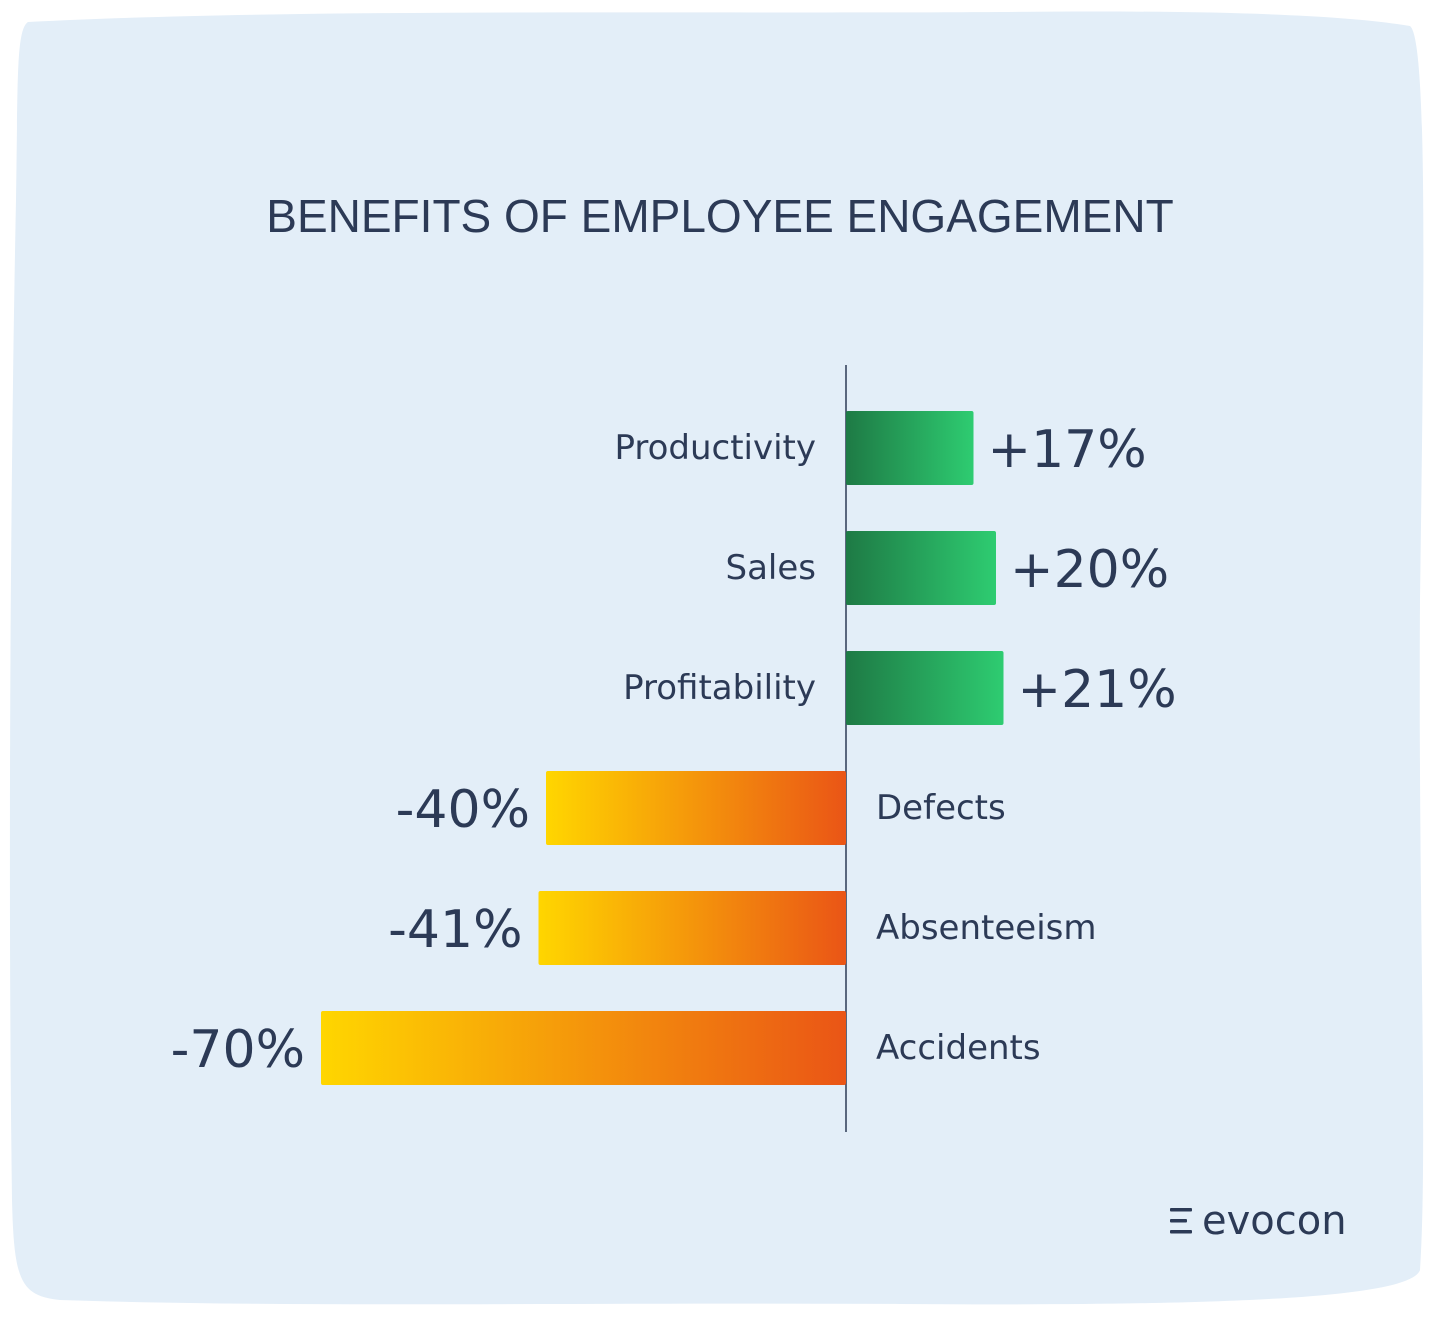 The height and width of the screenshot is (1319, 1440). What do you see at coordinates (1067, 450) in the screenshot?
I see `value-label-productivity: +17%` at bounding box center [1067, 450].